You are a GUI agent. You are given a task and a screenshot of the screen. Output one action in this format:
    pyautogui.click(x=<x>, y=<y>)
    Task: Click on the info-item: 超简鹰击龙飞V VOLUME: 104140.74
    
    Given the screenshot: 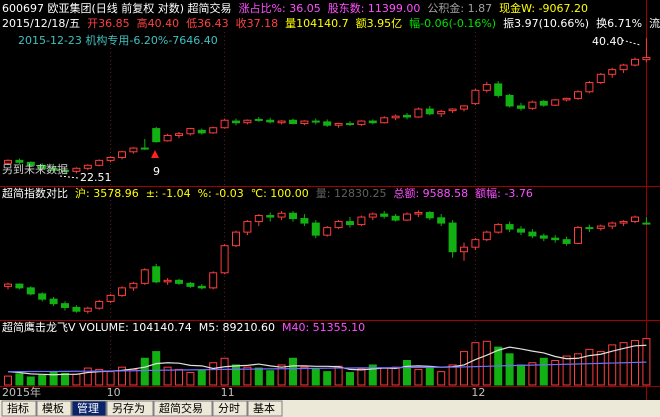 What is the action you would take?
    pyautogui.click(x=97, y=327)
    